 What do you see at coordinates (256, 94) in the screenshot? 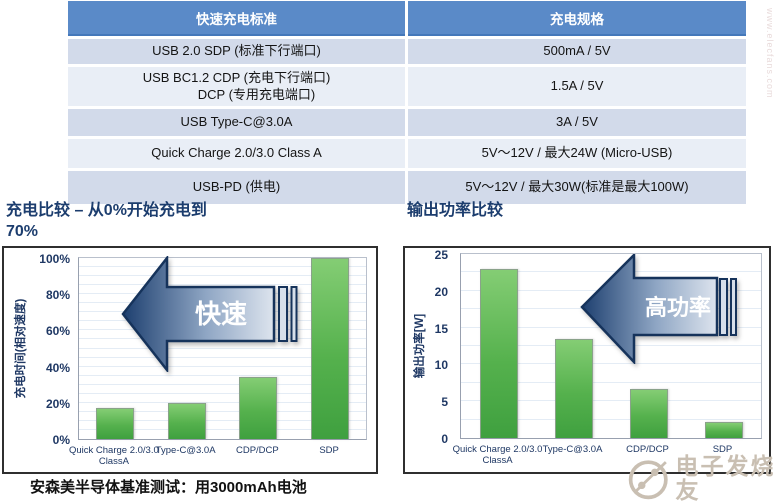
I see `cell-standard-line2: DCP (专用充电端口)` at bounding box center [256, 94].